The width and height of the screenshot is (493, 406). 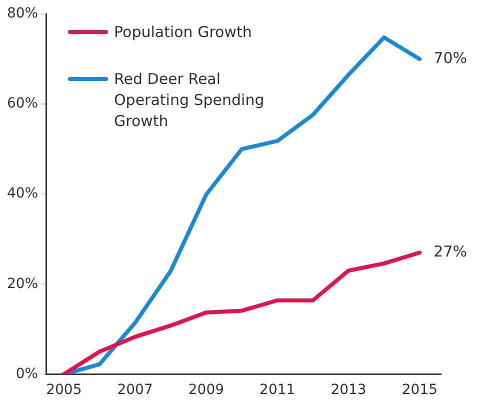 What do you see at coordinates (64, 390) in the screenshot?
I see `x-tick-label: 2005` at bounding box center [64, 390].